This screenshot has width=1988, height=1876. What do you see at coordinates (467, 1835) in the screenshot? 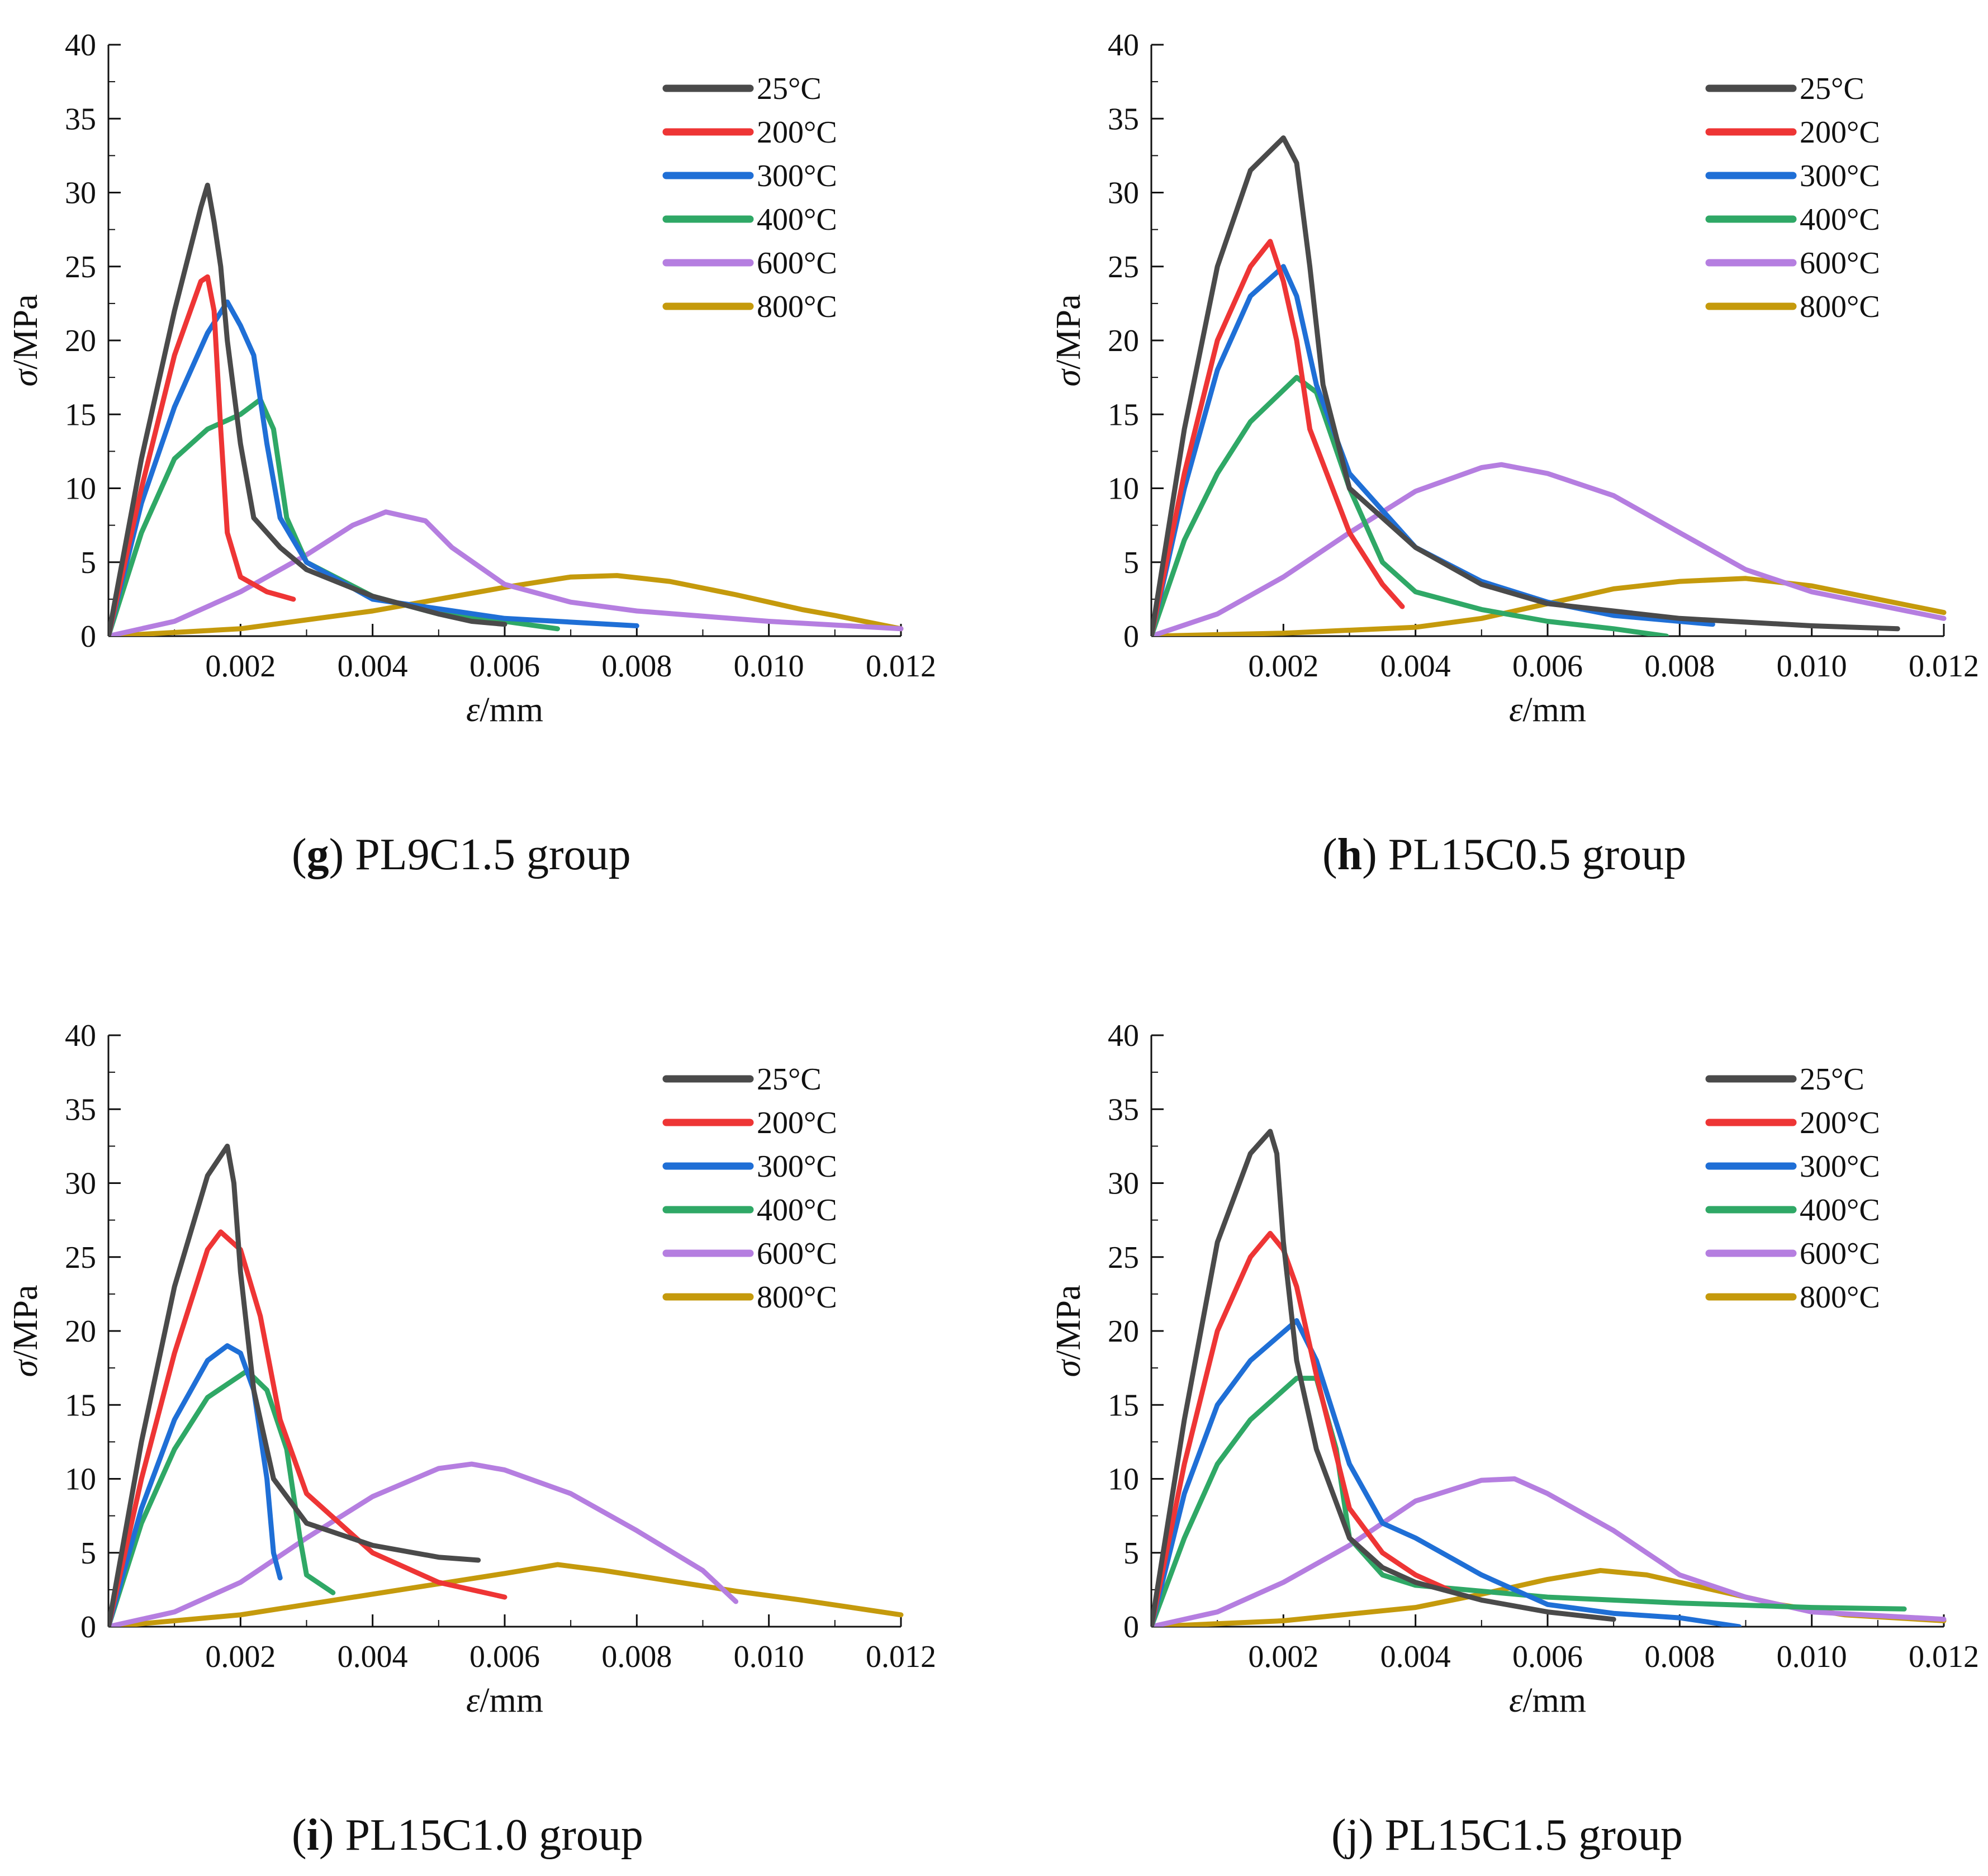
I see `caption-panel-i: (i) PL15C1.0 group` at bounding box center [467, 1835].